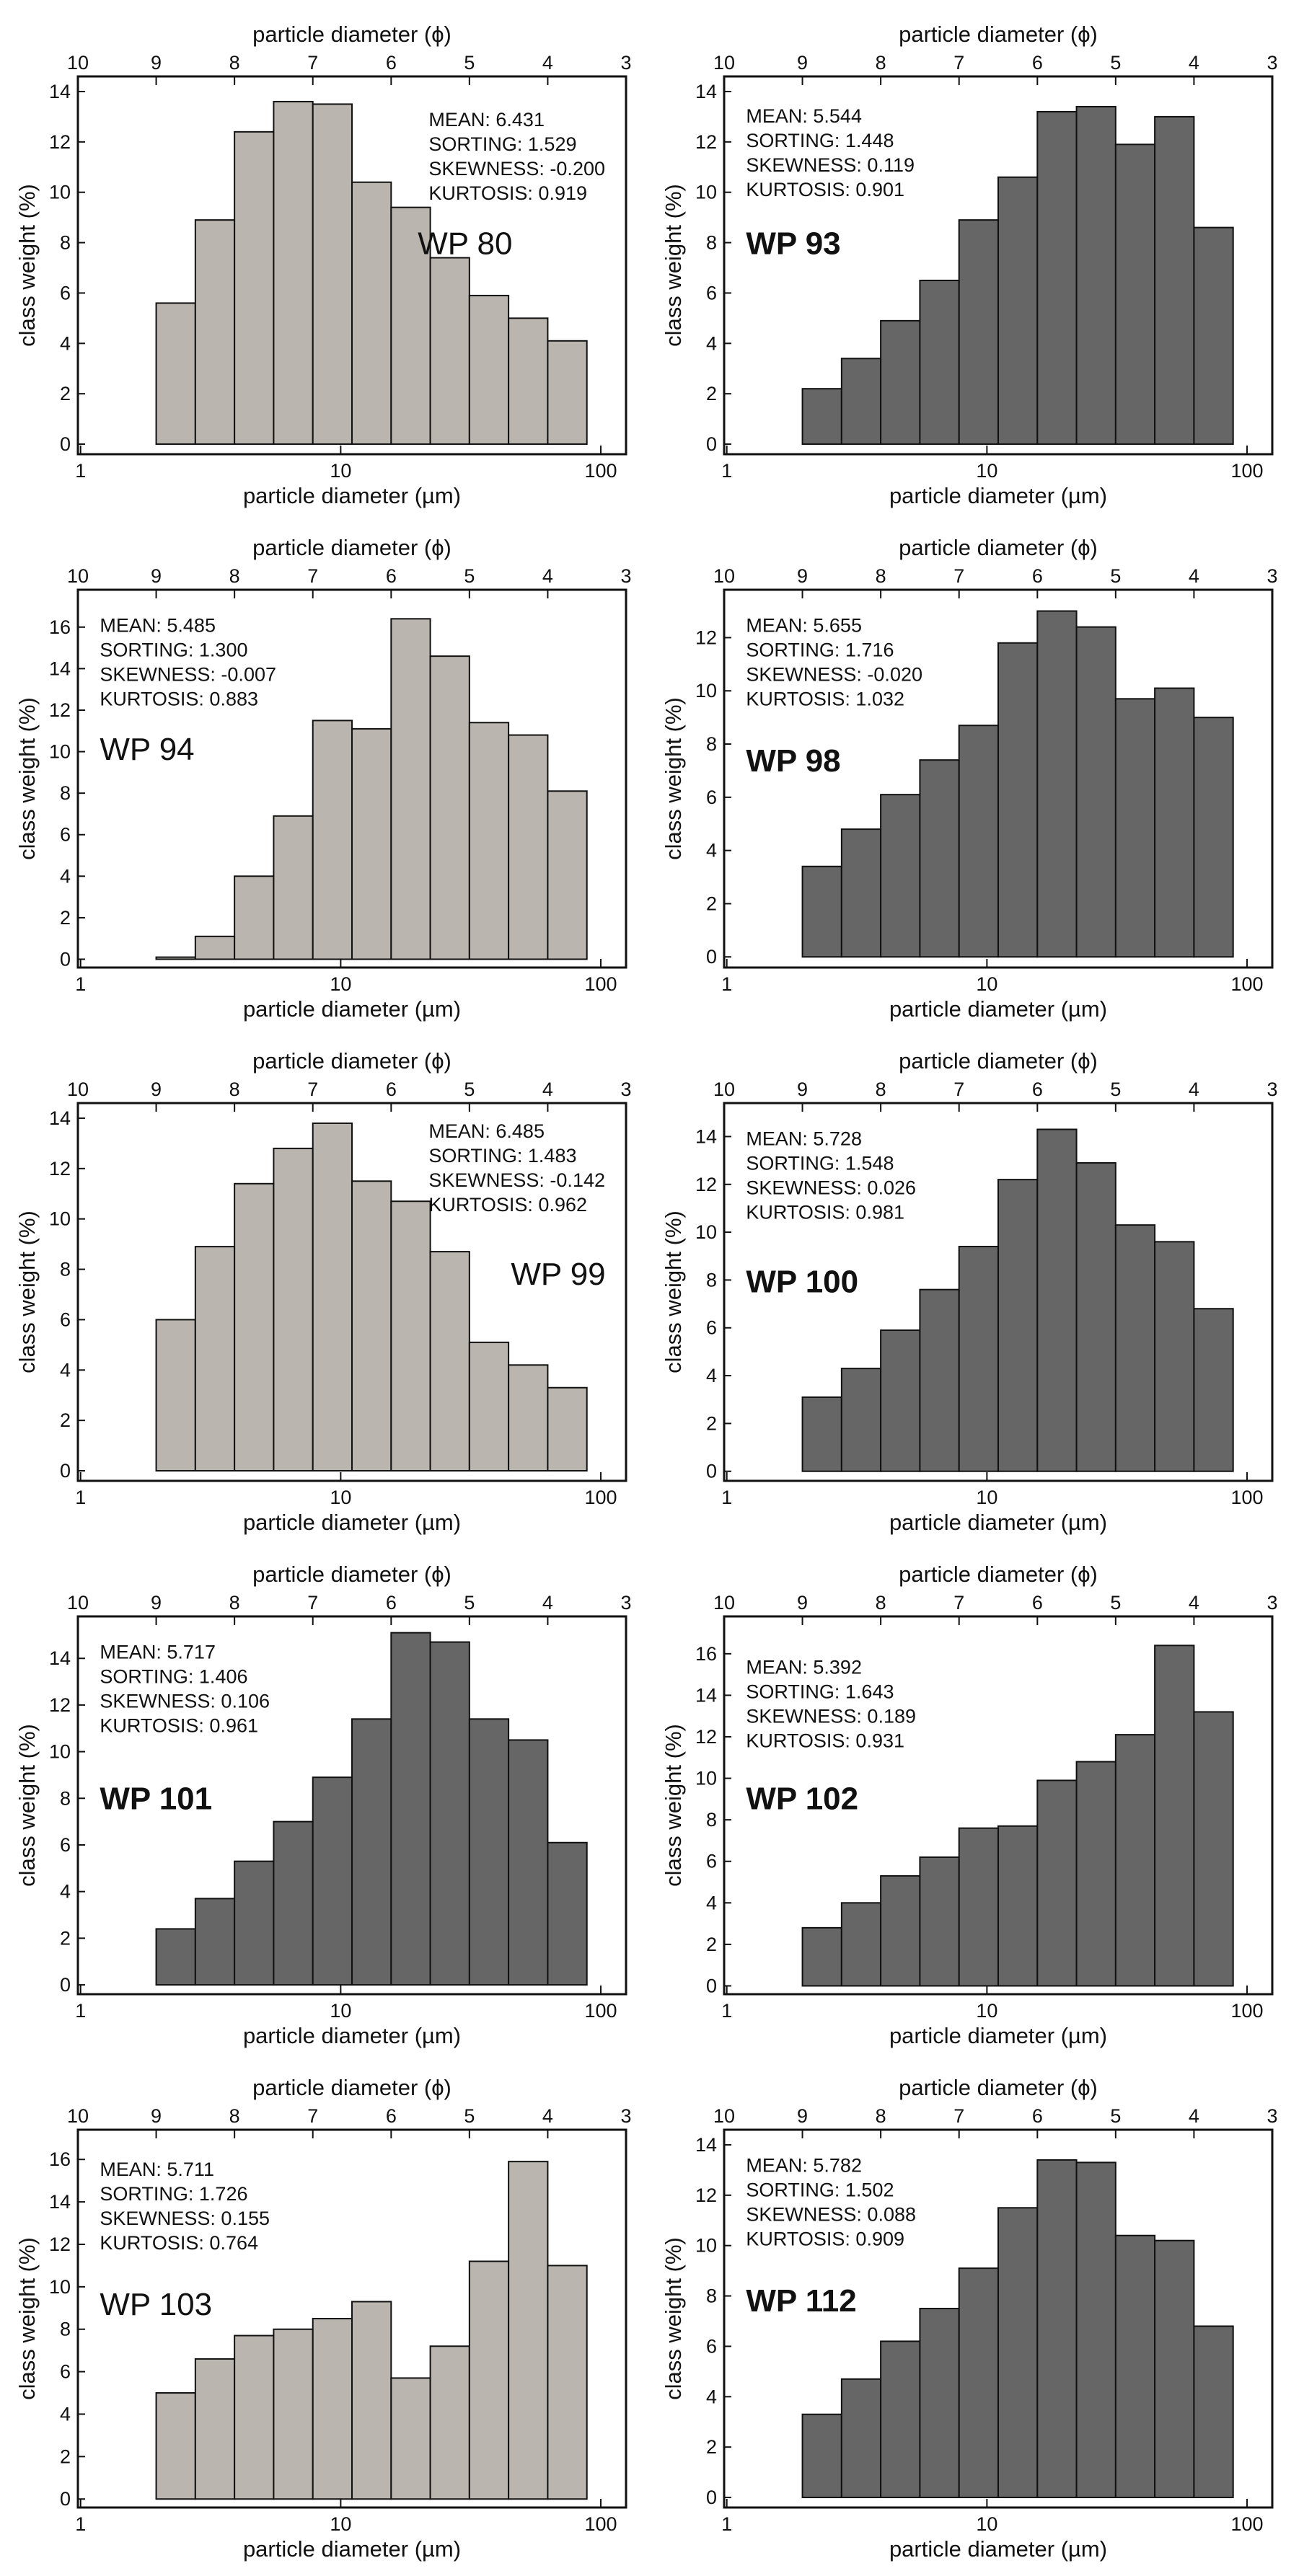 This screenshot has width=1304, height=2576. Describe the element at coordinates (502, 144) in the screenshot. I see `stat-line: SORTING: 1.529` at that location.